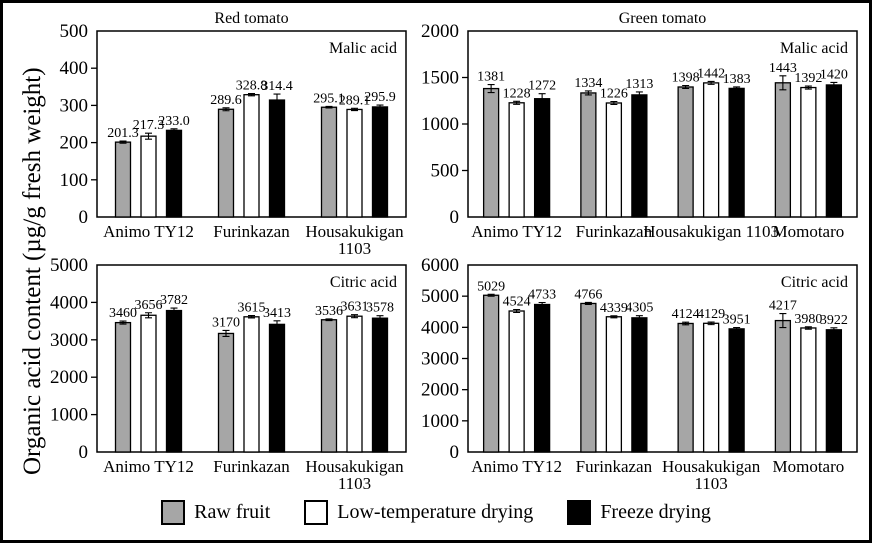 The width and height of the screenshot is (872, 543). Describe the element at coordinates (686, 314) in the screenshot. I see `value-label: 4124` at that location.